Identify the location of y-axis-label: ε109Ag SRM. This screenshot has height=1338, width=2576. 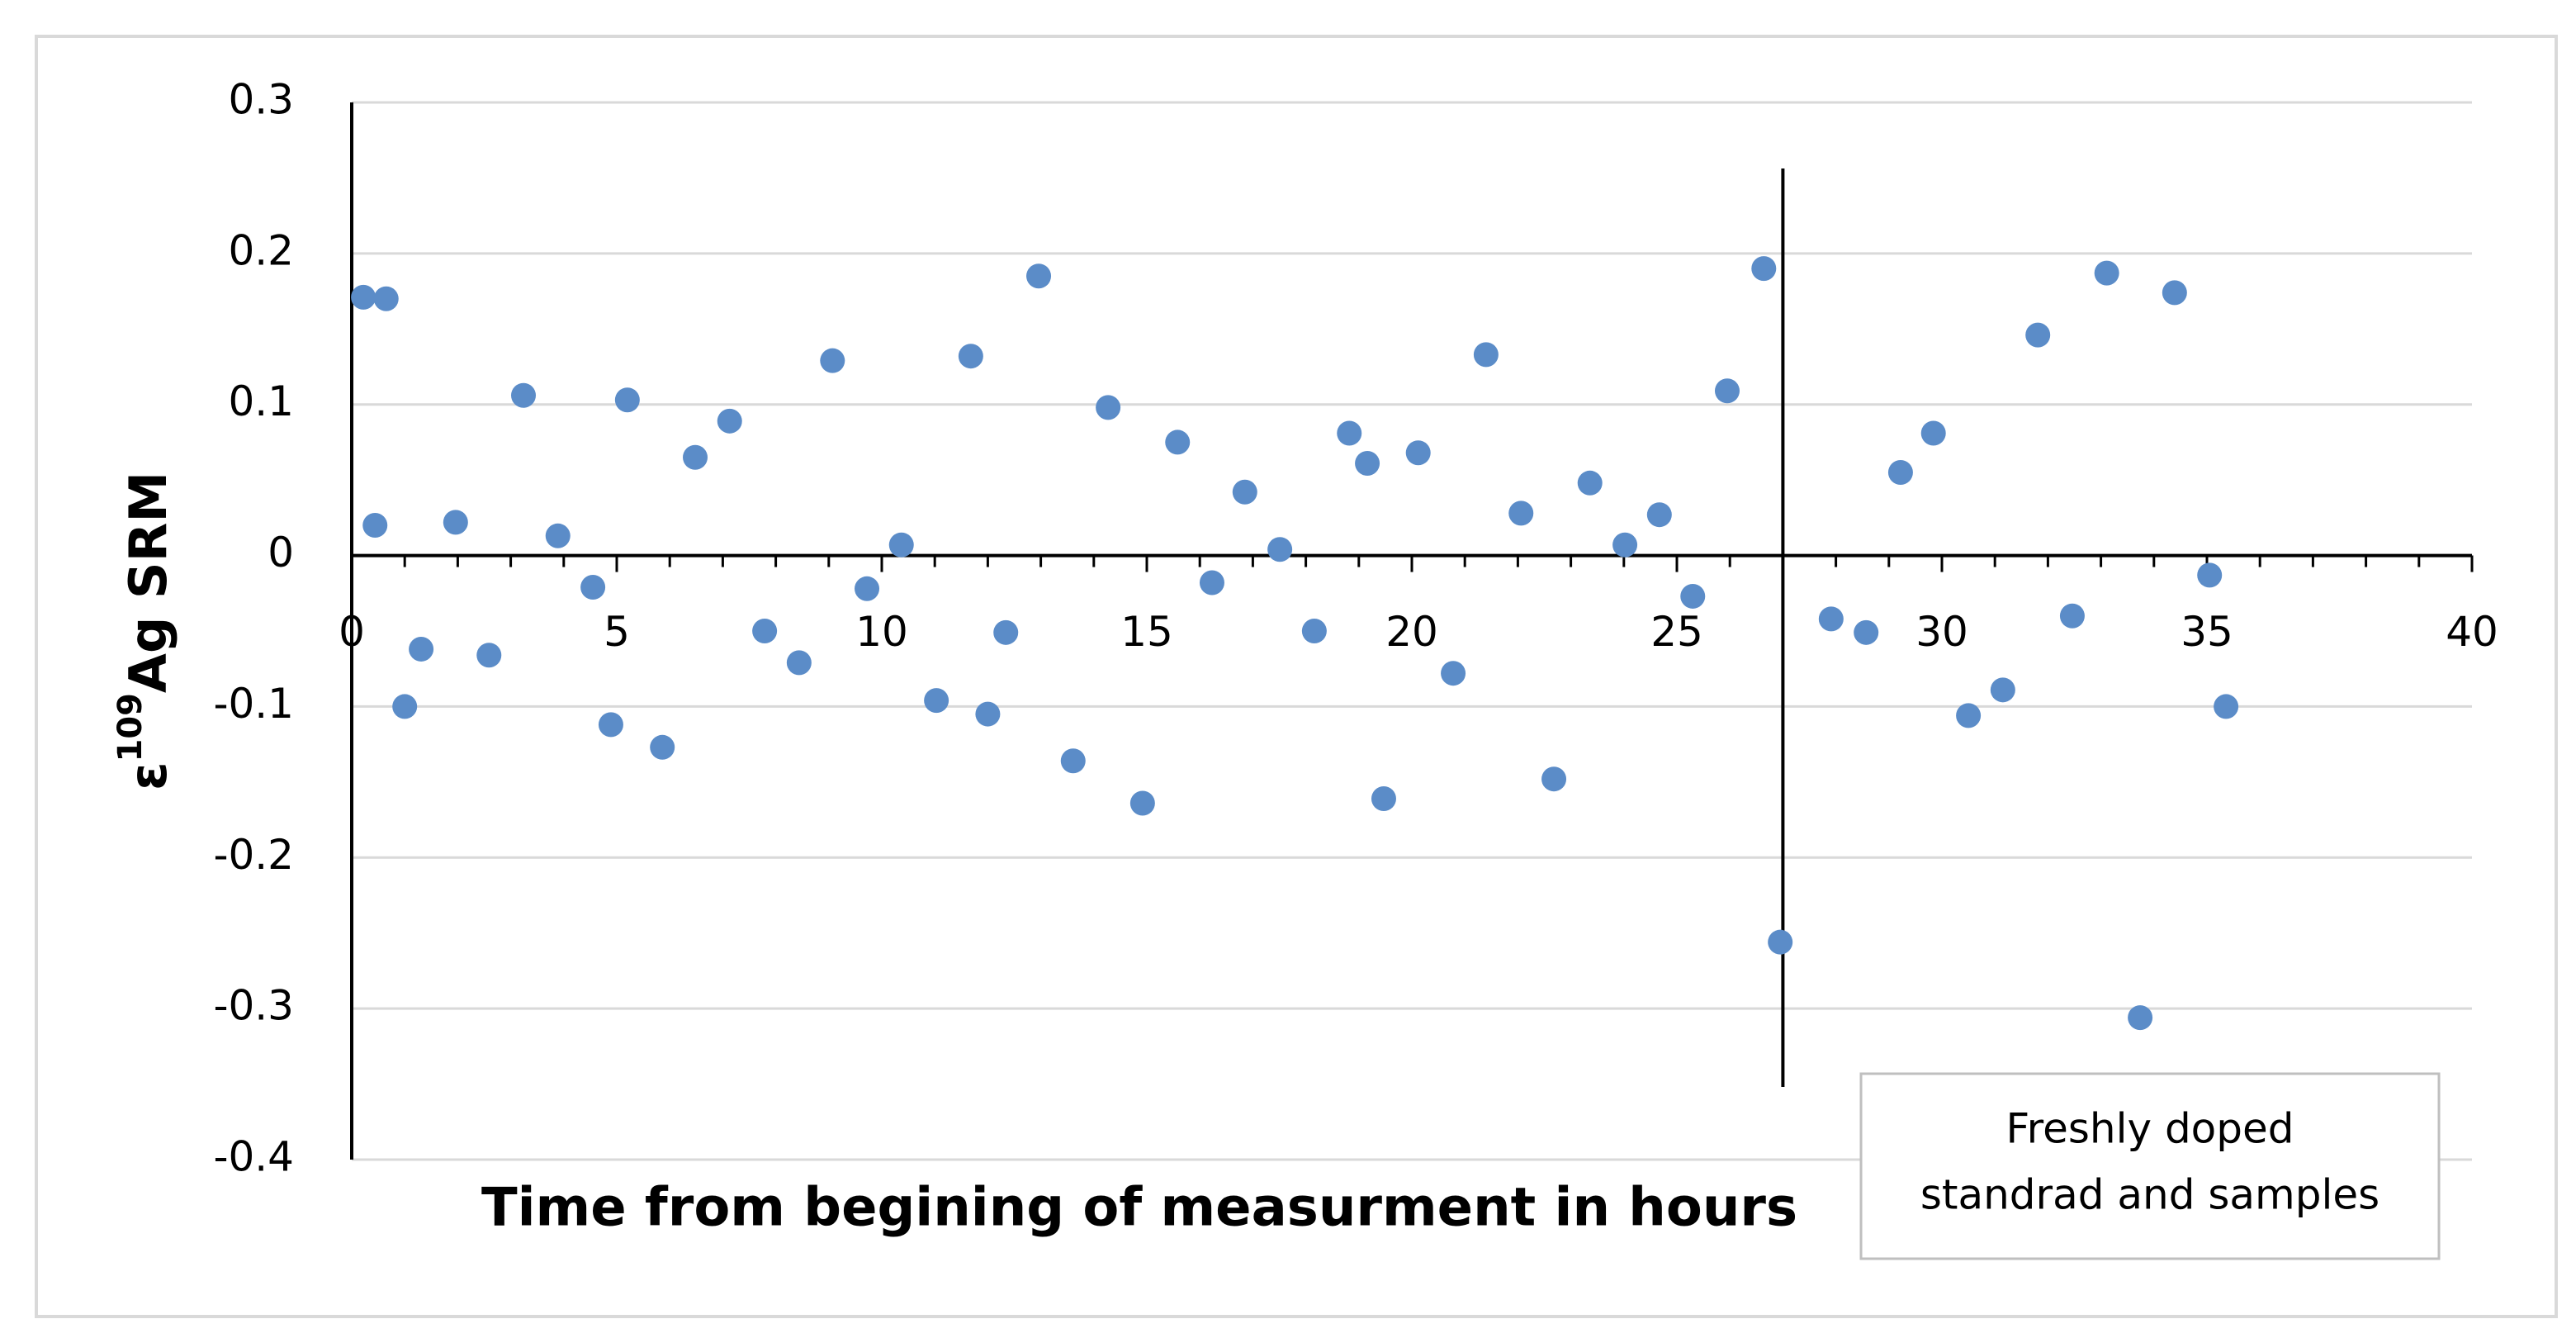
(144, 631).